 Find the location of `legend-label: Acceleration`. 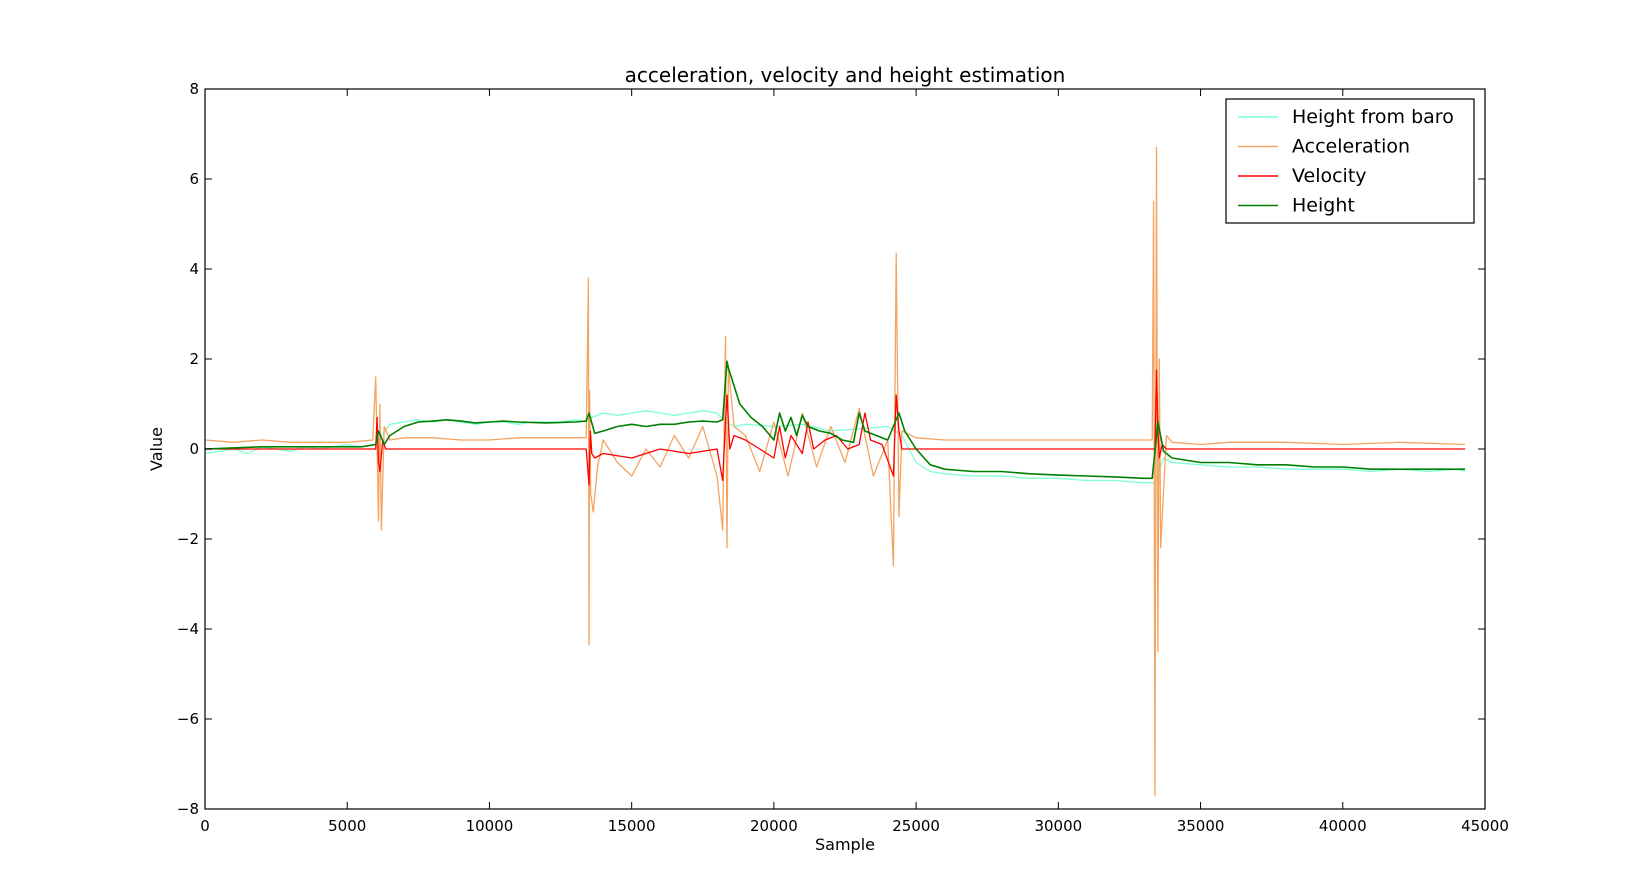

legend-label: Acceleration is located at coordinates (1351, 147).